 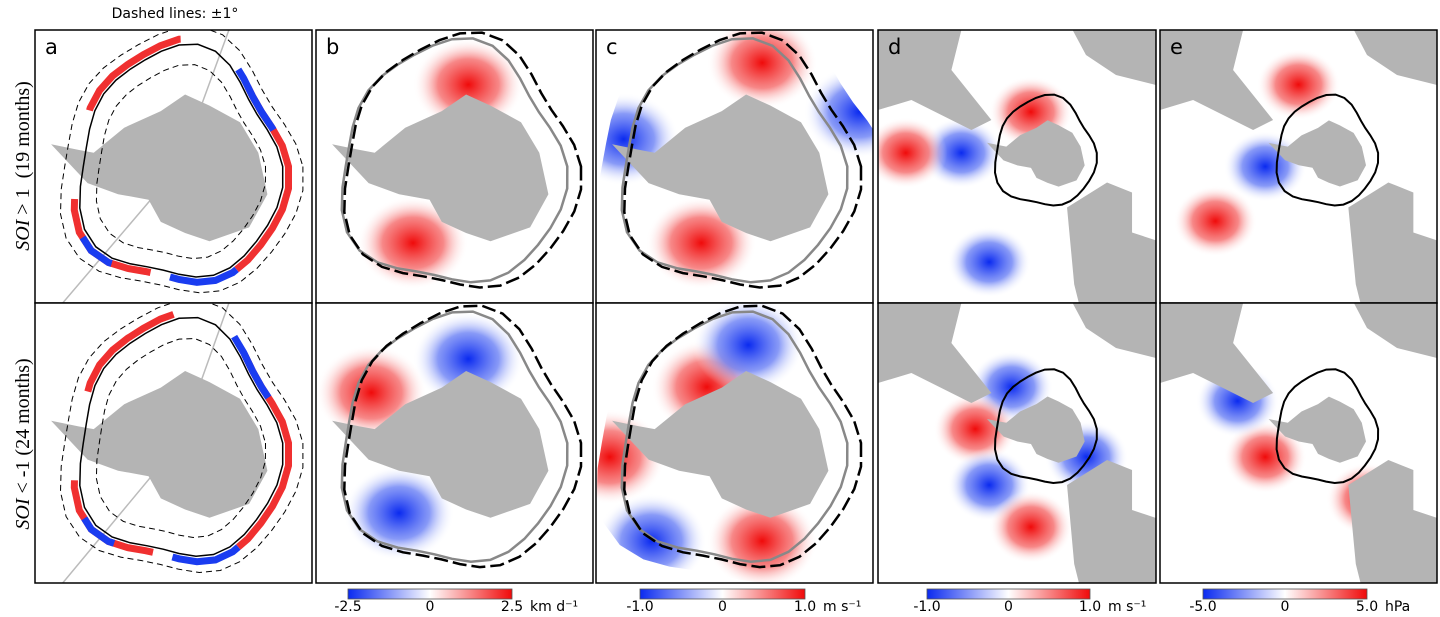 I want to click on colorbar-tick-label: 2.5, so click(x=512, y=607).